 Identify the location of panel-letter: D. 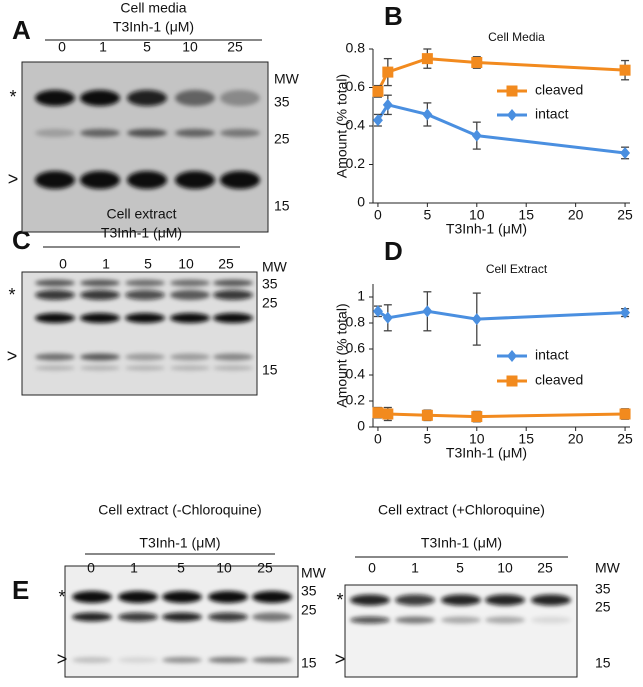
(393, 251).